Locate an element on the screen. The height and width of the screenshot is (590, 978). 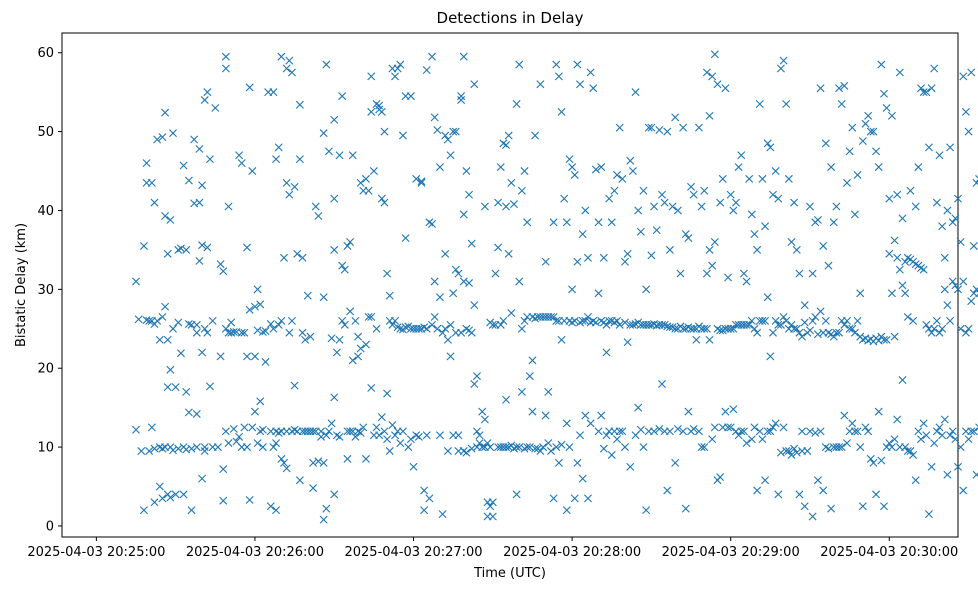
chart-title: Detections in Delay is located at coordinates (510, 18).